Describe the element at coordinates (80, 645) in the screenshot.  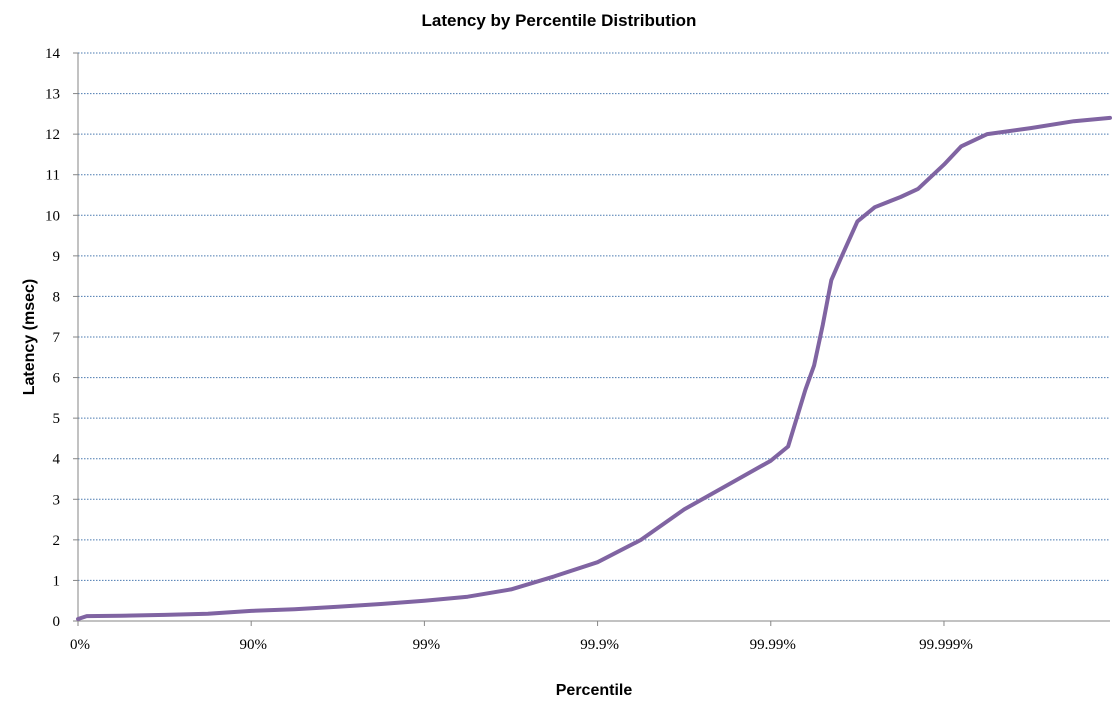
I see `x-tick-label: 0%` at that location.